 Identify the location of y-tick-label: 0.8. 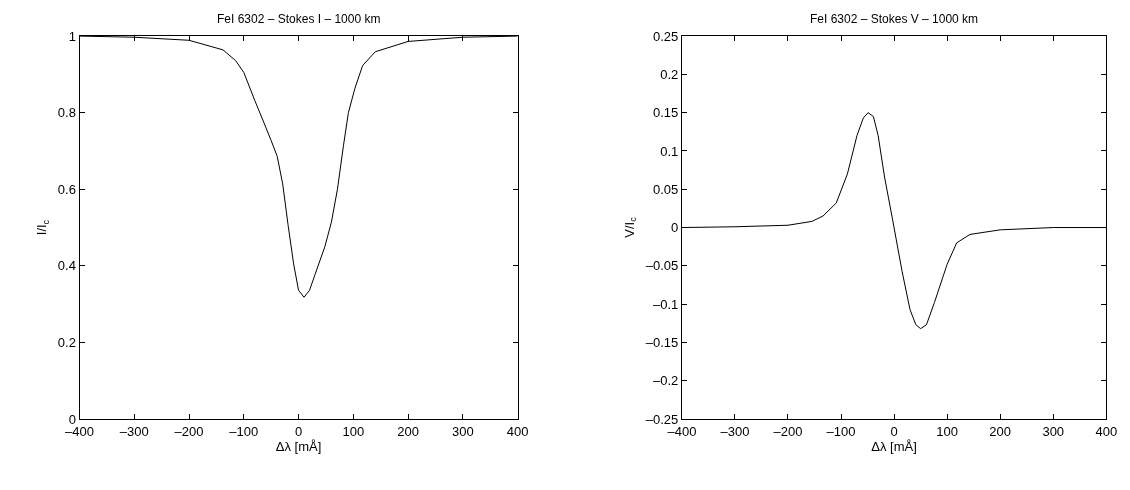
(66, 113).